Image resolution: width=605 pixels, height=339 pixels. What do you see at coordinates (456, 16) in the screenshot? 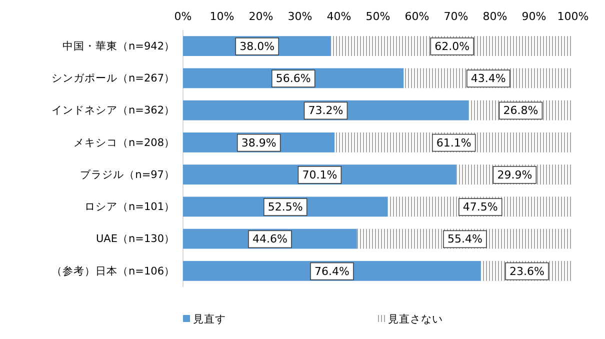
I see `x-tick-label: 70%` at bounding box center [456, 16].